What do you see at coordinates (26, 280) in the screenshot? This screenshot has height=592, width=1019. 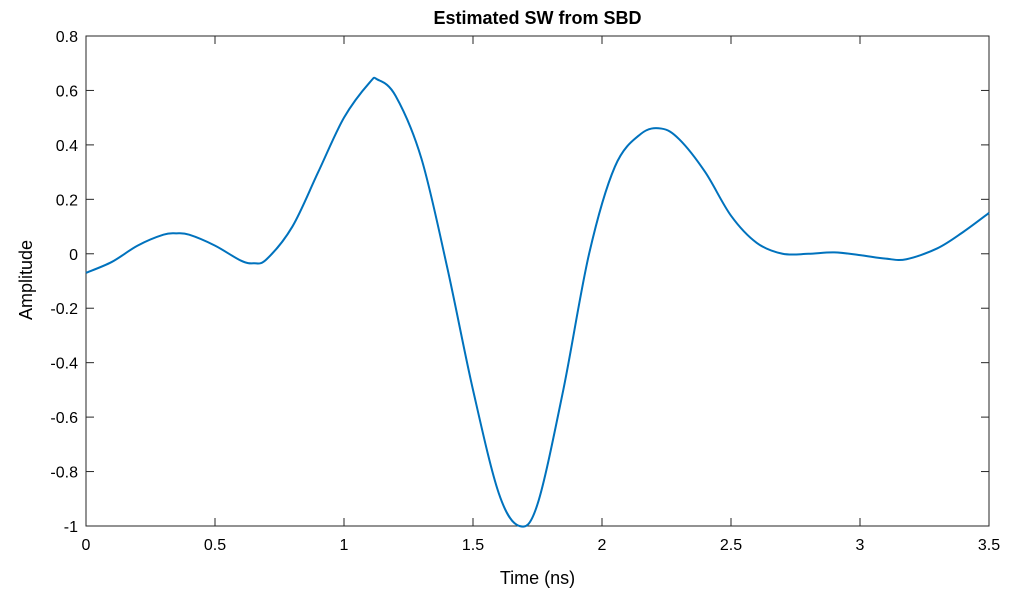 I see `y-axis-label: Amplitude` at bounding box center [26, 280].